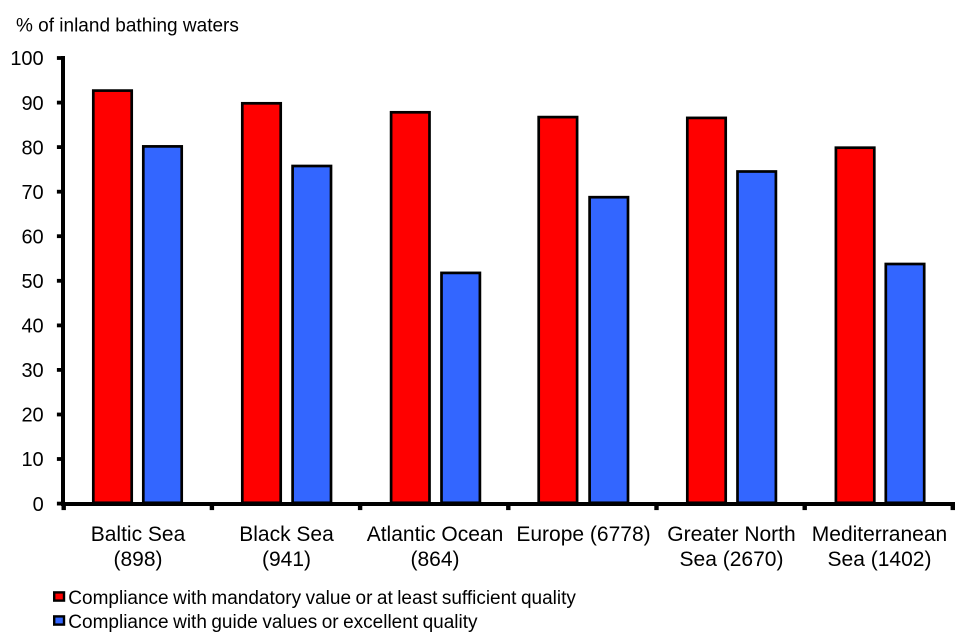 Image resolution: width=977 pixels, height=639 pixels. Describe the element at coordinates (32, 237) in the screenshot. I see `svg-text: 60` at that location.